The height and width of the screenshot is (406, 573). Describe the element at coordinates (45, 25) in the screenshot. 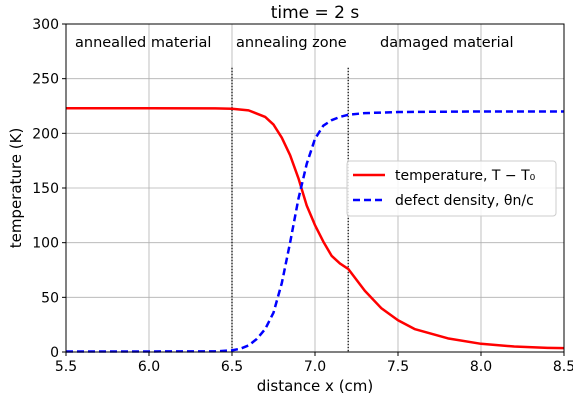

I see `y-tick-label: 300` at that location.